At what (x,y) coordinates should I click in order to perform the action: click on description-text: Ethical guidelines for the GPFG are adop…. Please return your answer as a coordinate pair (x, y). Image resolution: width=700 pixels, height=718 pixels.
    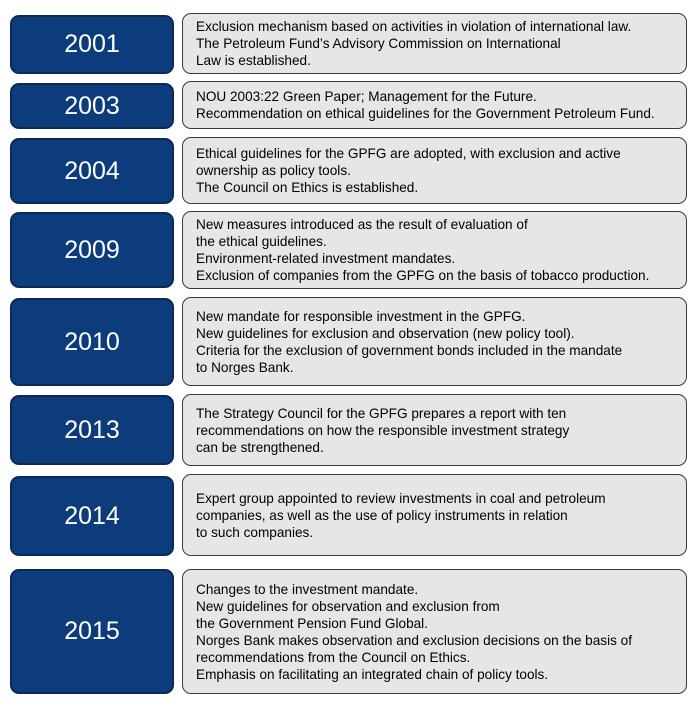
    Looking at the image, I should click on (402, 170).